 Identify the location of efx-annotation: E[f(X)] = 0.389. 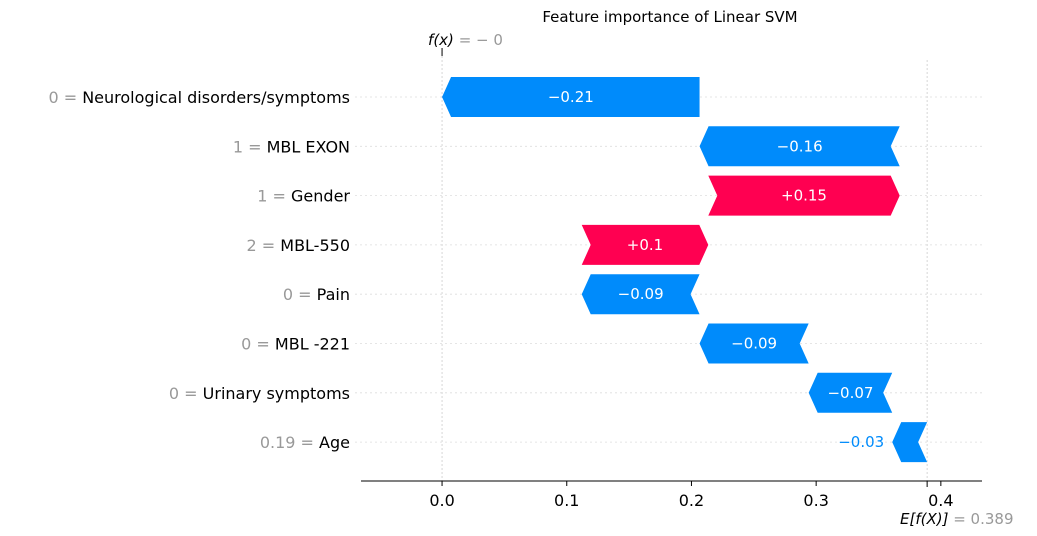
(957, 519).